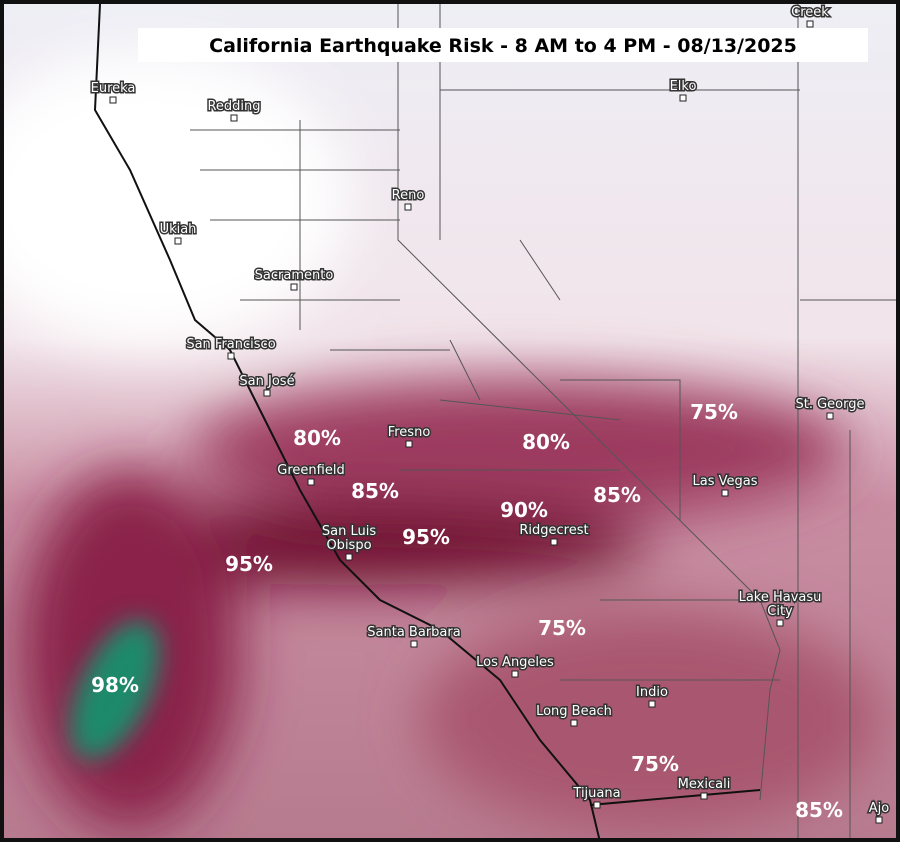 This screenshot has width=900, height=842. What do you see at coordinates (113, 88) in the screenshot?
I see `city-label: Eureka` at bounding box center [113, 88].